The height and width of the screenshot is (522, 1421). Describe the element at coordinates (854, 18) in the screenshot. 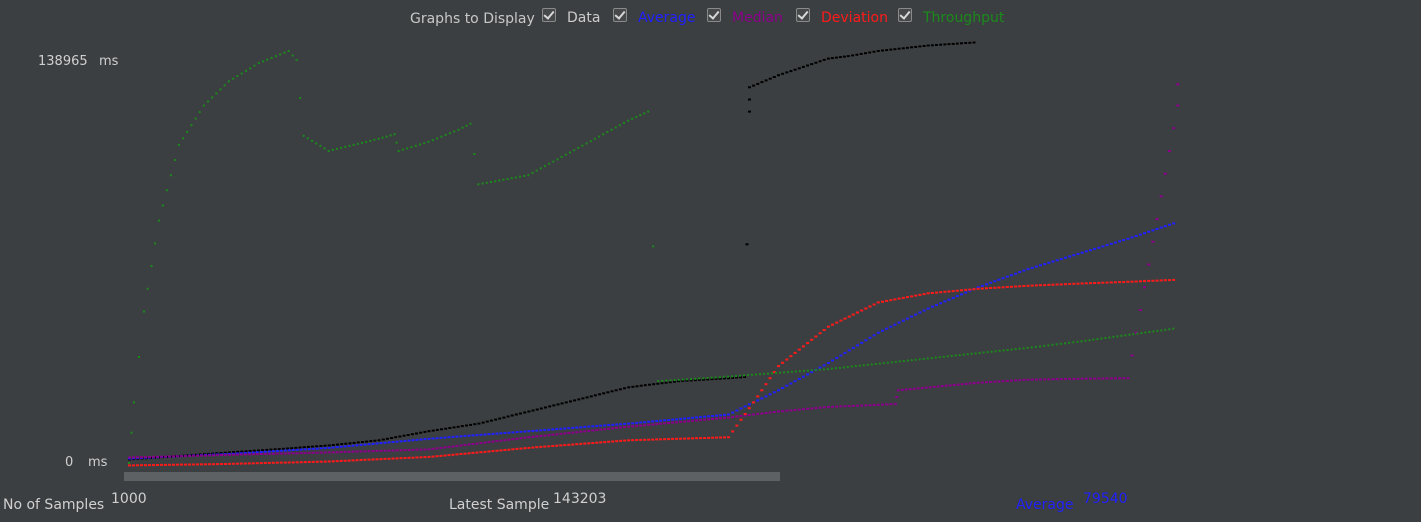

I see `deviation-toggle-label: Deviation` at that location.